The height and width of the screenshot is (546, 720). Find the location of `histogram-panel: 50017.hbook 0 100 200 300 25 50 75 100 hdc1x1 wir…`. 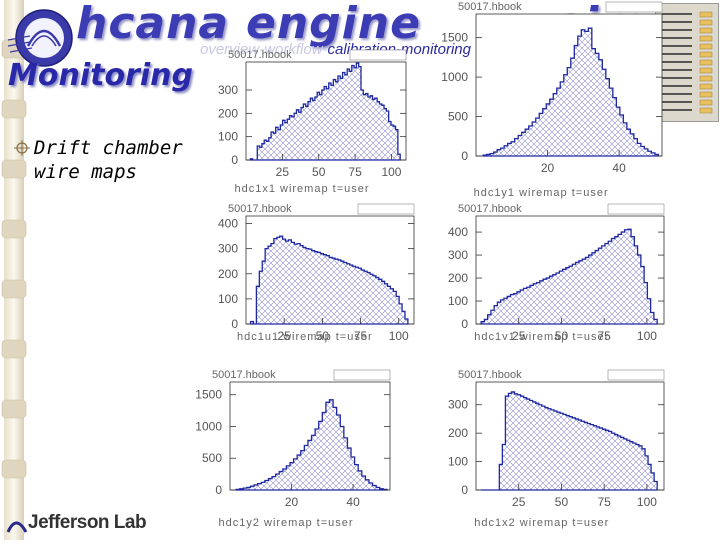

histogram-panel: 50017.hbook 0 100 200 300 25 50 75 100 hdc1x1 wir… is located at coordinates (311, 134).